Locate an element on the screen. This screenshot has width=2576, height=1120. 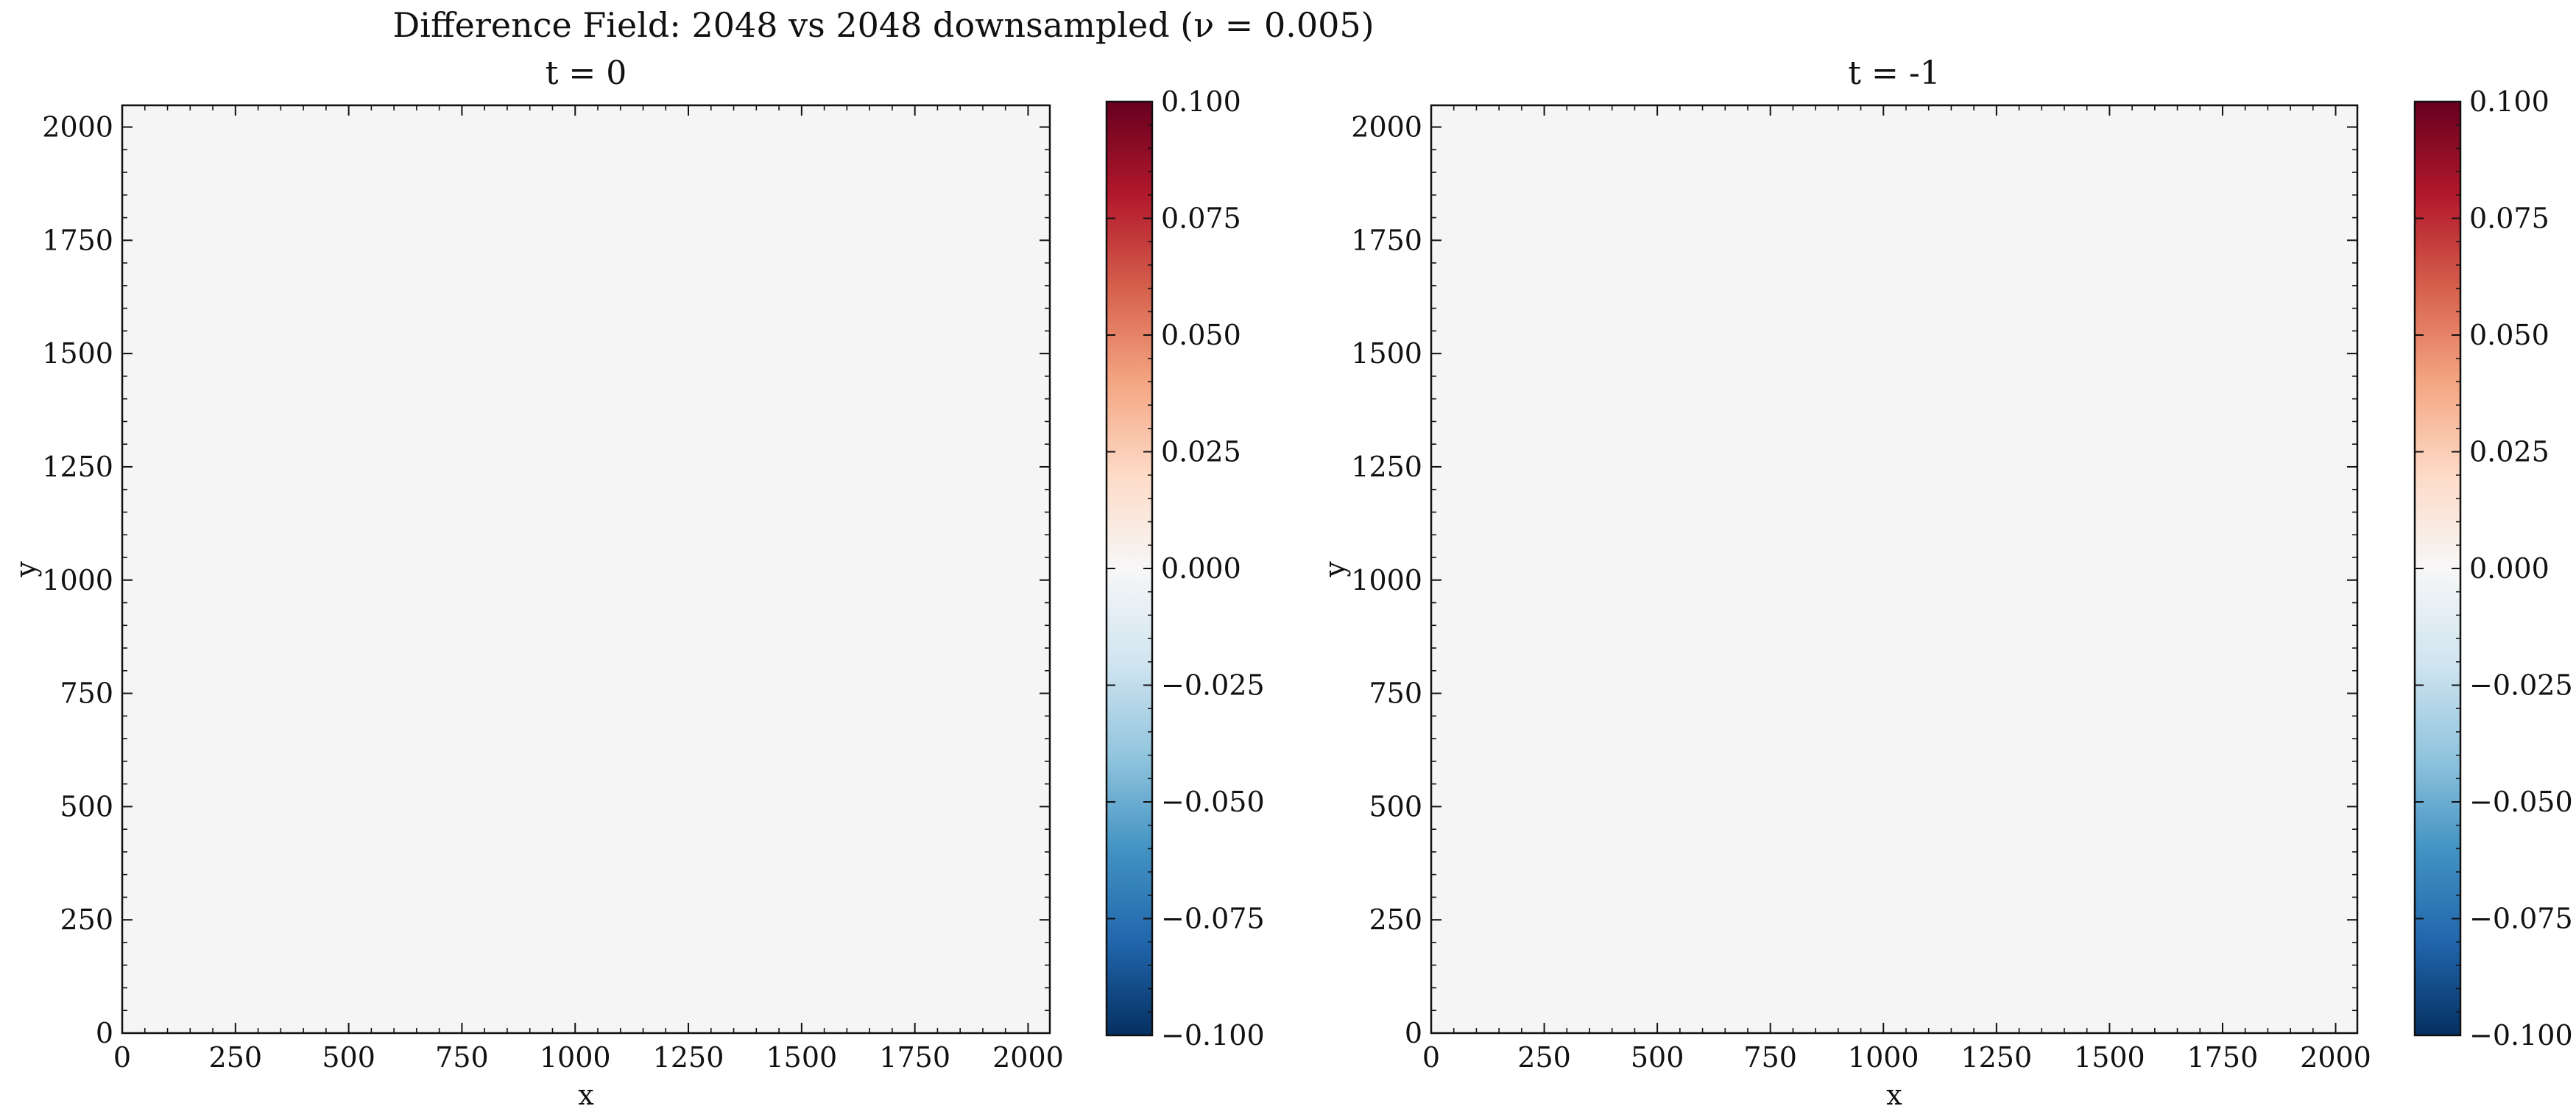
panel-title: t = -1 is located at coordinates (1894, 73).